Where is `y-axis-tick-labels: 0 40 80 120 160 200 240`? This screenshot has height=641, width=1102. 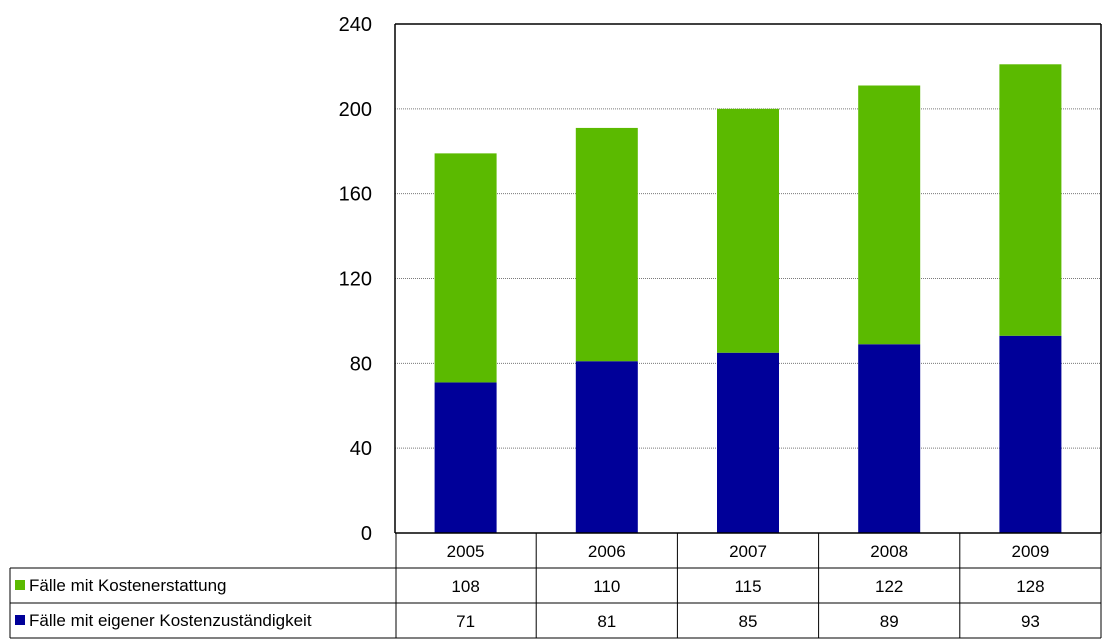 y-axis-tick-labels: 0 40 80 120 160 200 240 is located at coordinates (355, 279).